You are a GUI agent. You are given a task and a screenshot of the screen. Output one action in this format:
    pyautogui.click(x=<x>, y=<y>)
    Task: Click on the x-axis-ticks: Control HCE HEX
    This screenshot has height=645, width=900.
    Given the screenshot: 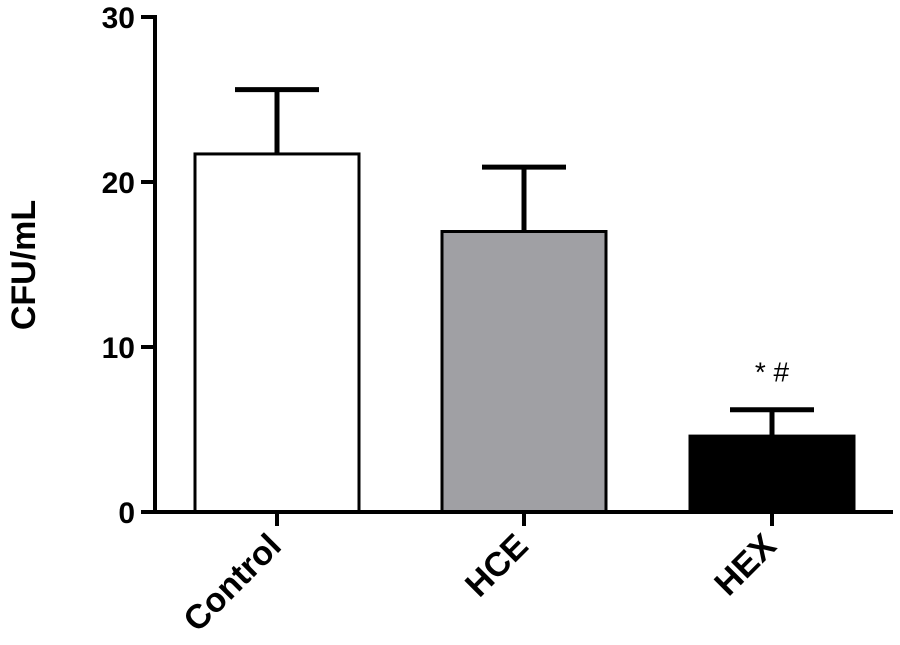 What is the action you would take?
    pyautogui.click(x=480, y=575)
    